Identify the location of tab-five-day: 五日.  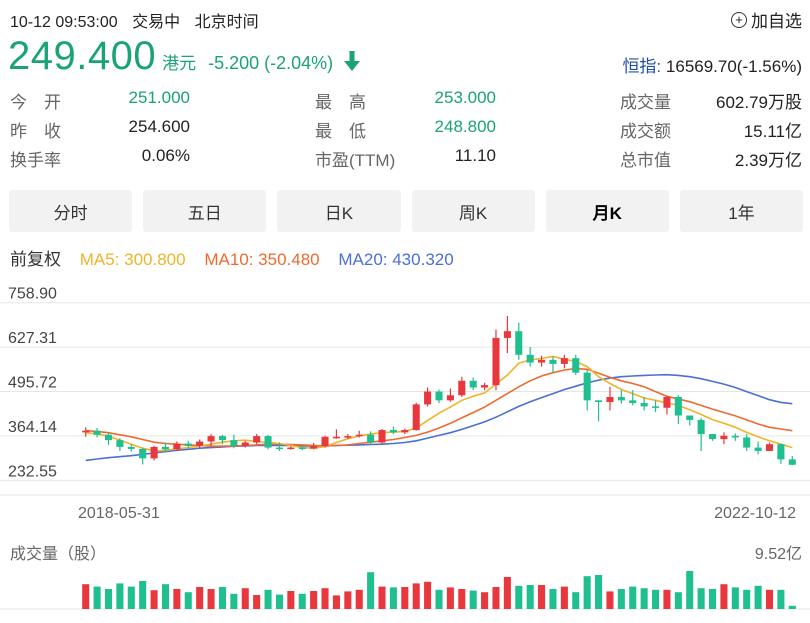
(205, 211).